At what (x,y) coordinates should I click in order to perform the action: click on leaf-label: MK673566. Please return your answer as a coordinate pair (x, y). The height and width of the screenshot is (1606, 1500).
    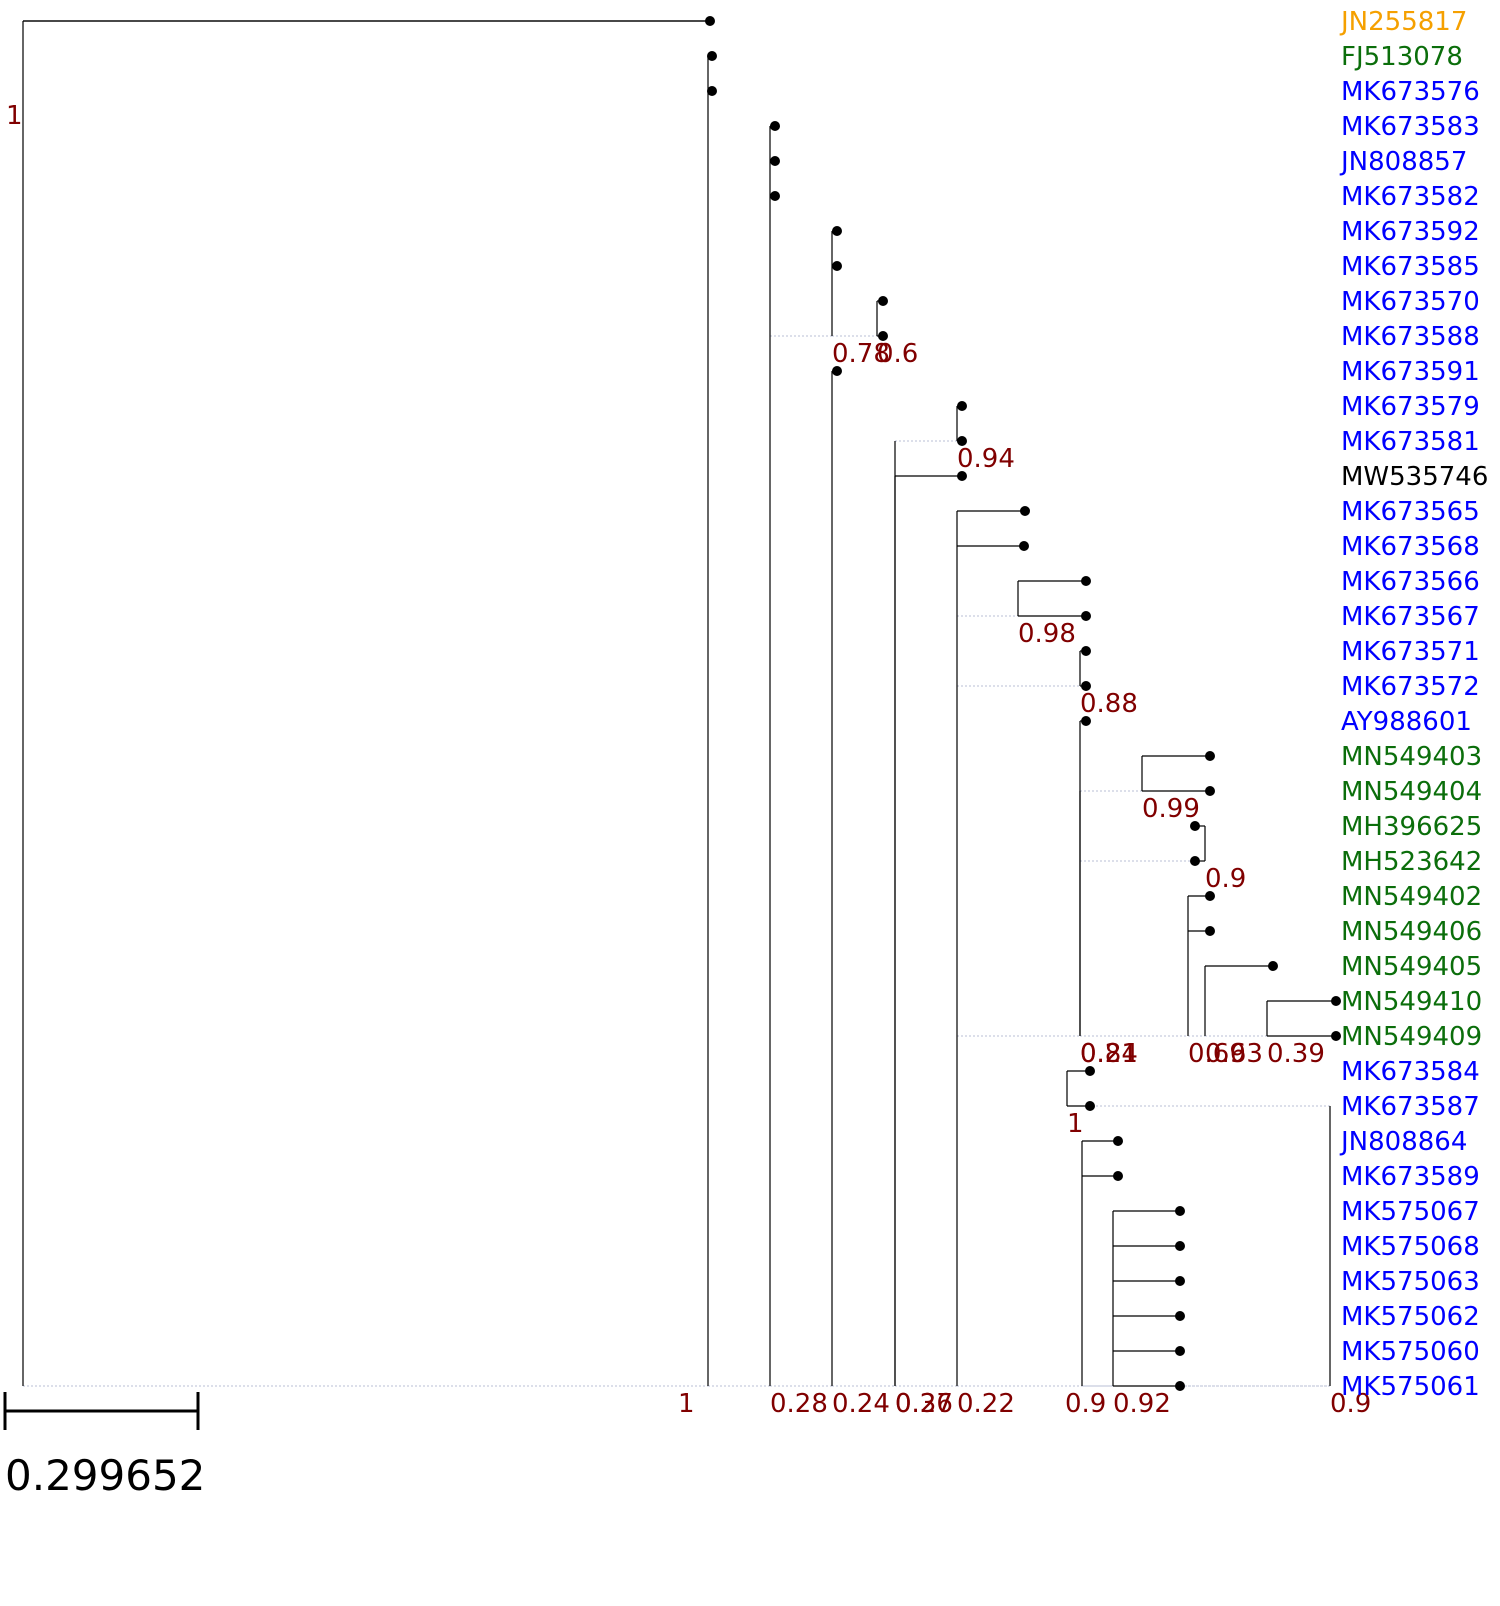
    Looking at the image, I should click on (1410, 582).